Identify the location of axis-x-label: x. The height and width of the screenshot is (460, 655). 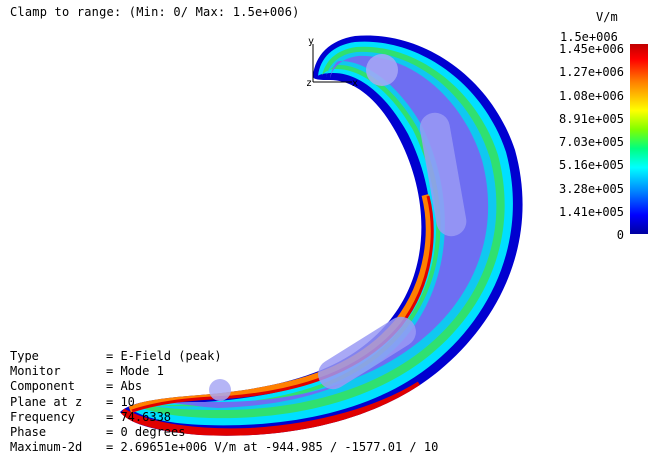
(355, 83).